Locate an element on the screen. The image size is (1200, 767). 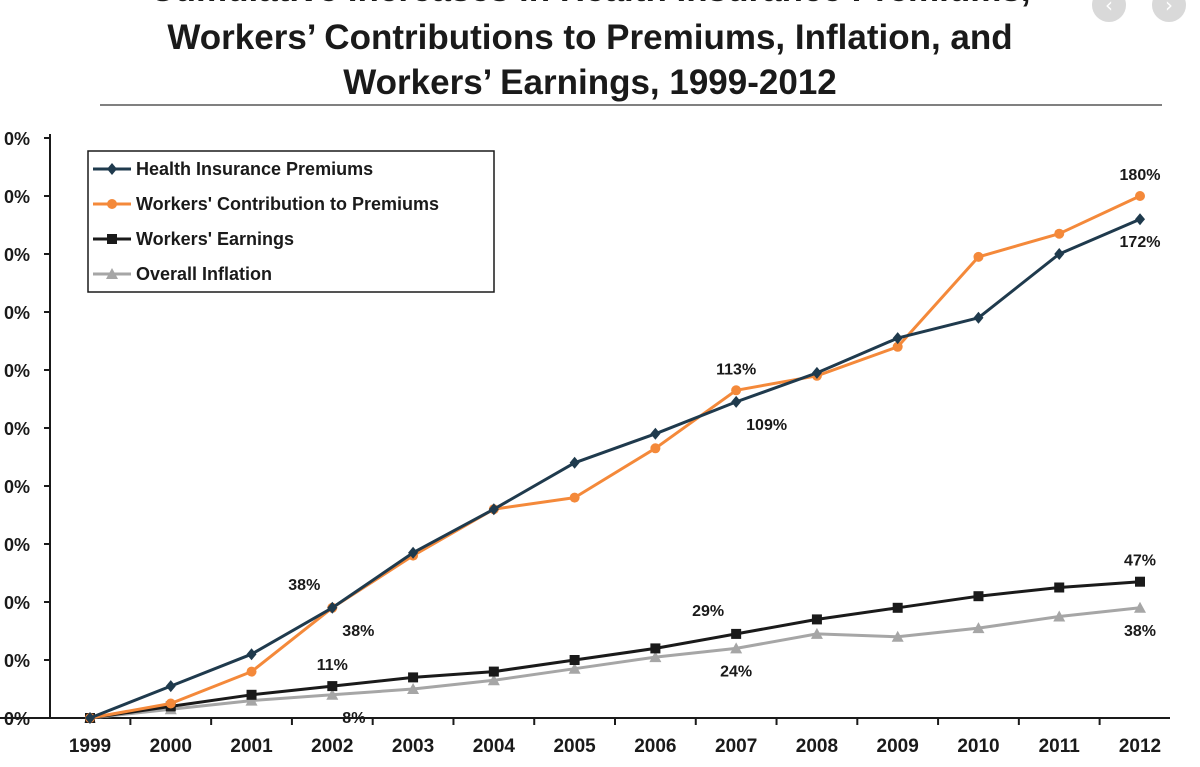
x-tick-label: 2011 is located at coordinates (1060, 746).